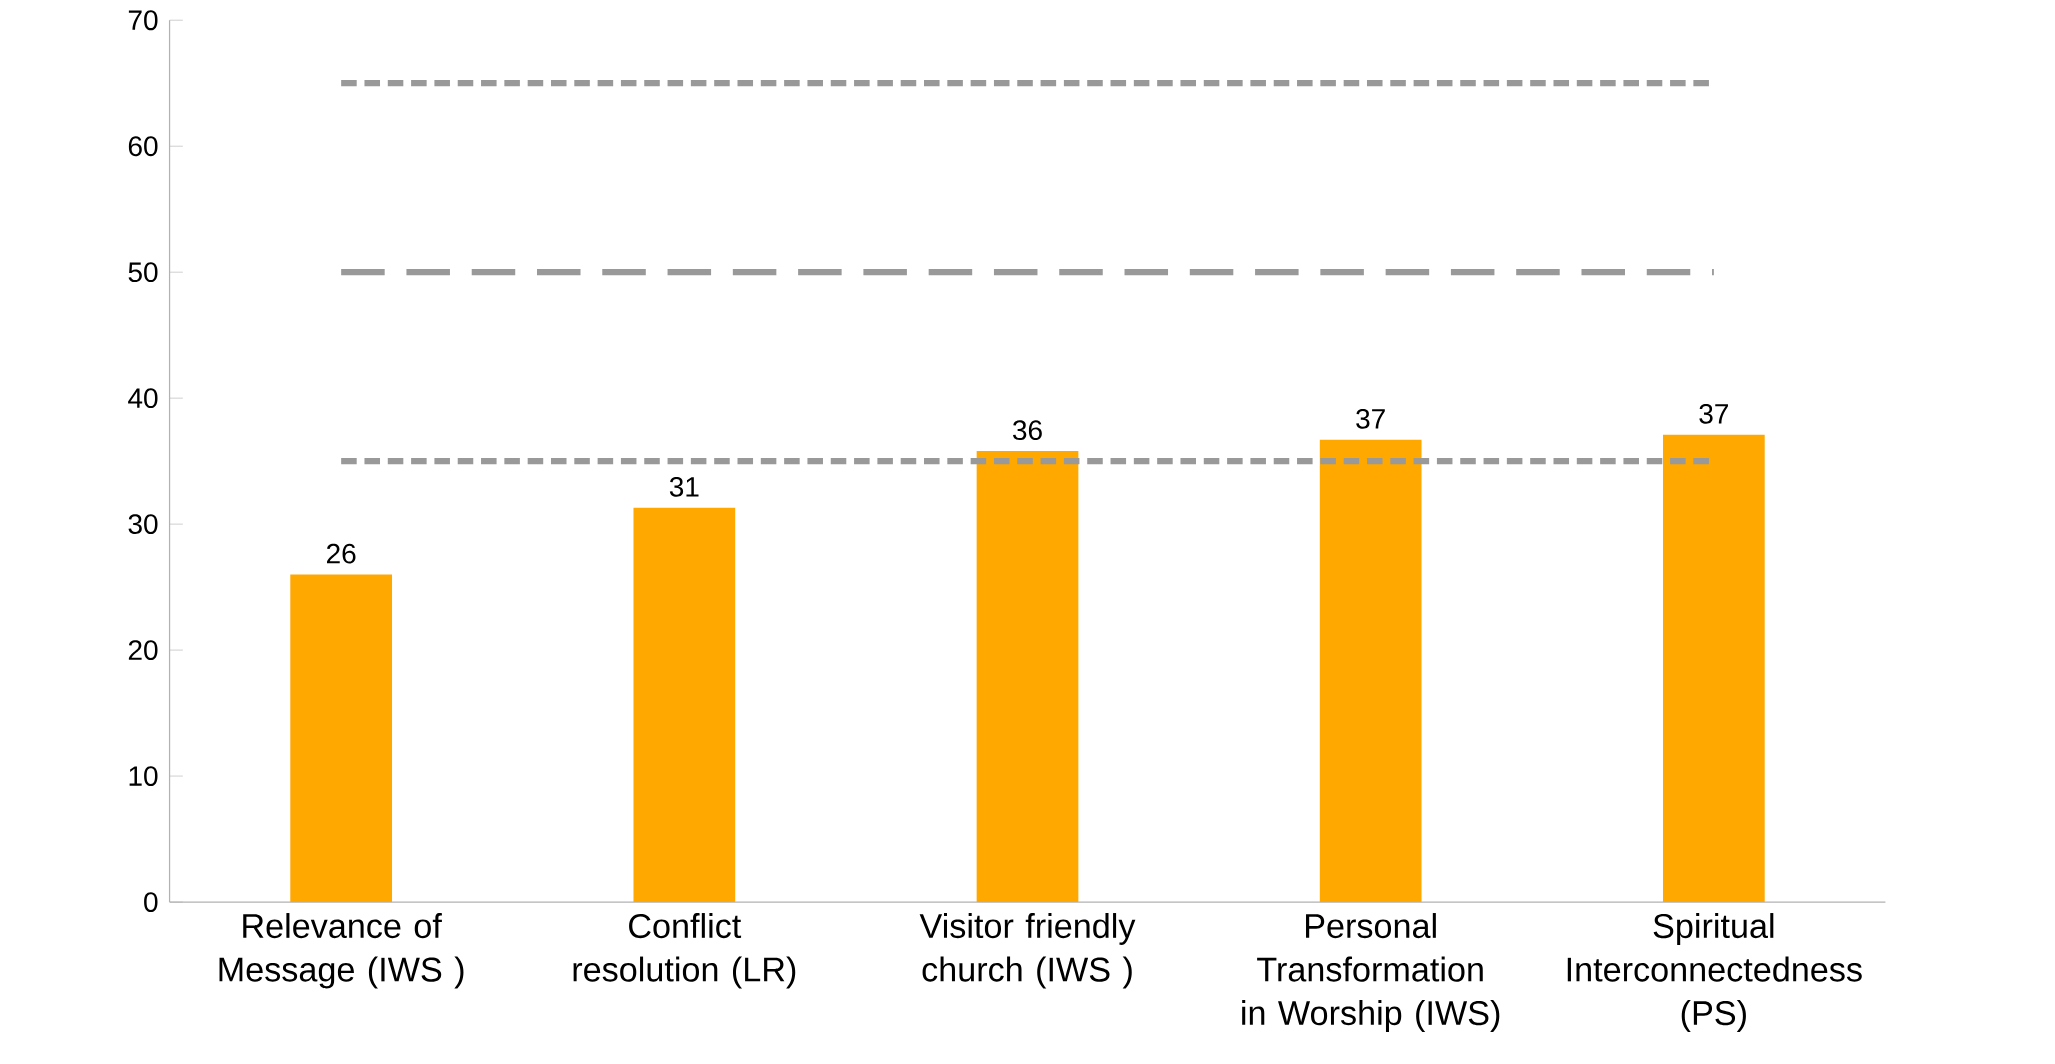 This screenshot has height=1064, width=2055. I want to click on data-label: 31, so click(684, 487).